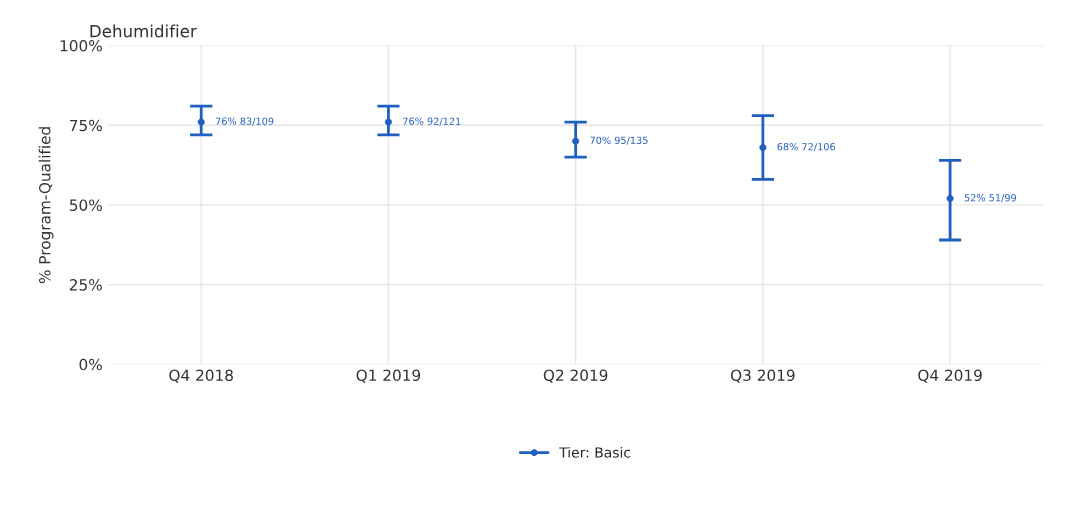 The width and height of the screenshot is (1076, 506). I want to click on data-label: 52% 51/99, so click(990, 198).